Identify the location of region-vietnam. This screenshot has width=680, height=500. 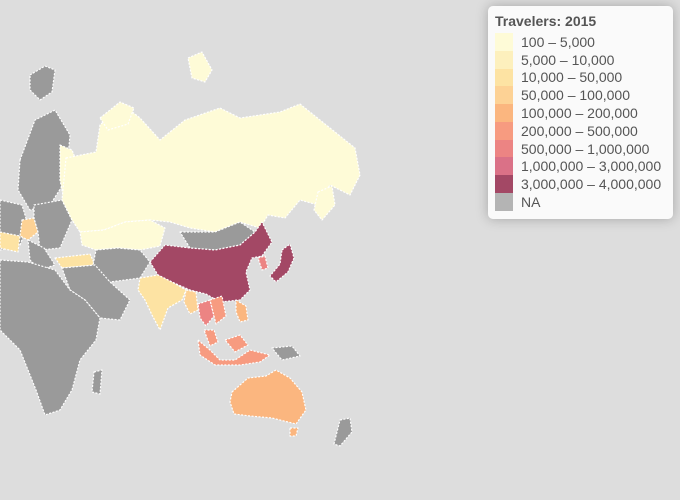
(218, 310).